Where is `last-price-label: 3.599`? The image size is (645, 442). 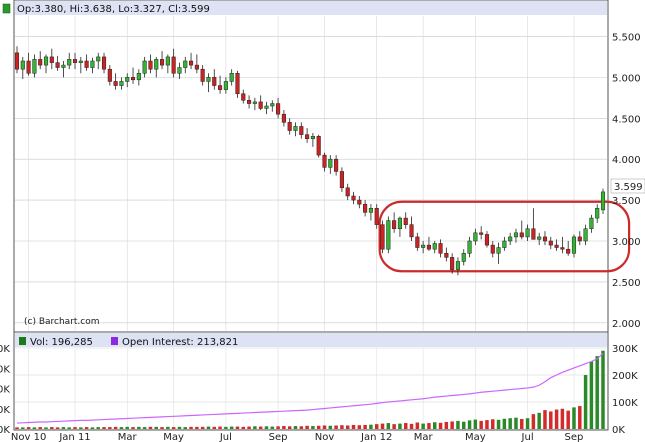
last-price-label: 3.599 is located at coordinates (628, 187).